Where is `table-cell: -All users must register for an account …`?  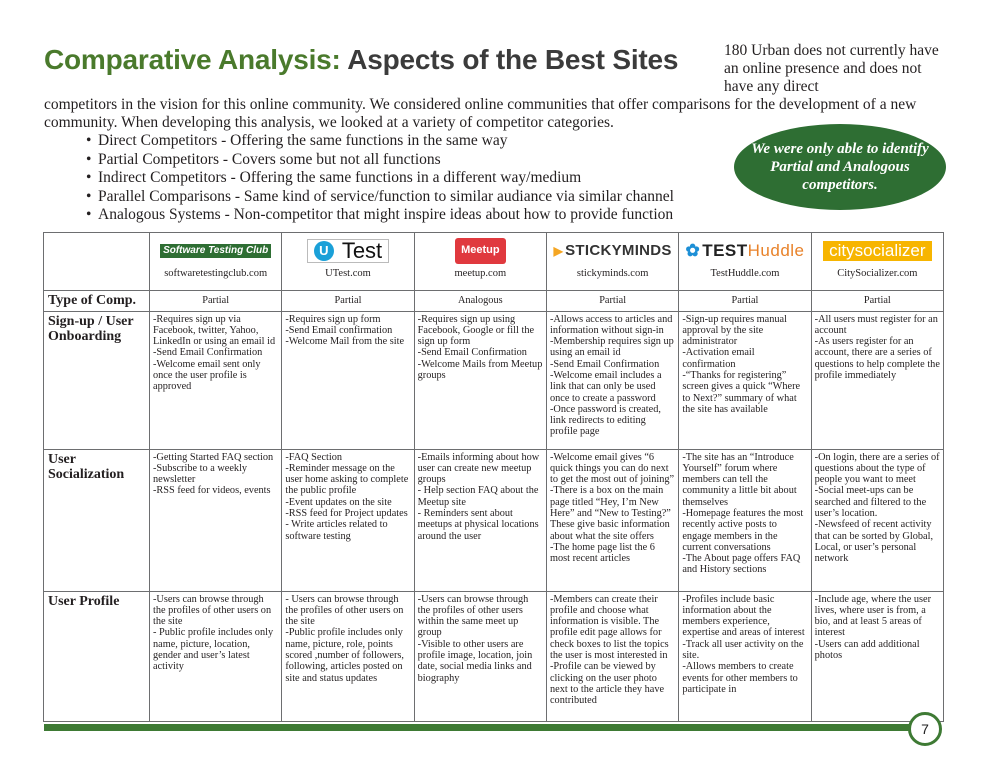 table-cell: -All users must register for an account … is located at coordinates (877, 380).